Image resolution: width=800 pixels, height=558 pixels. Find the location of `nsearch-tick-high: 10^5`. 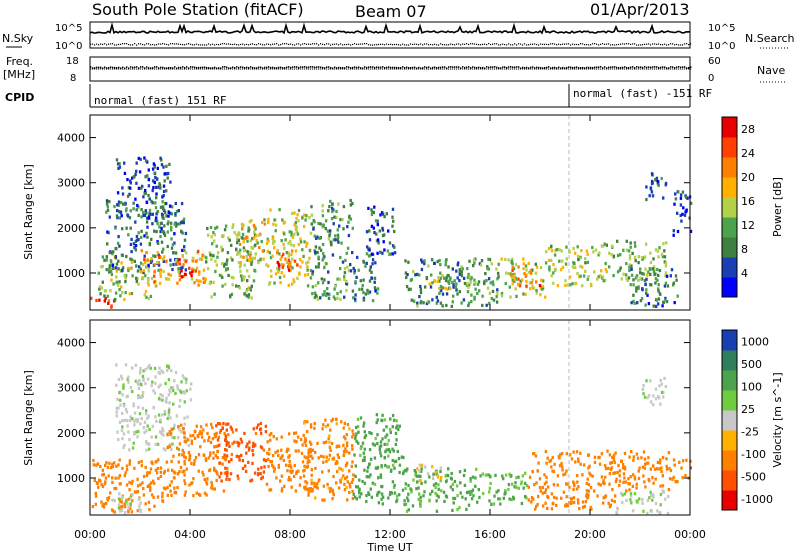

nsearch-tick-high: 10^5 is located at coordinates (721, 28).